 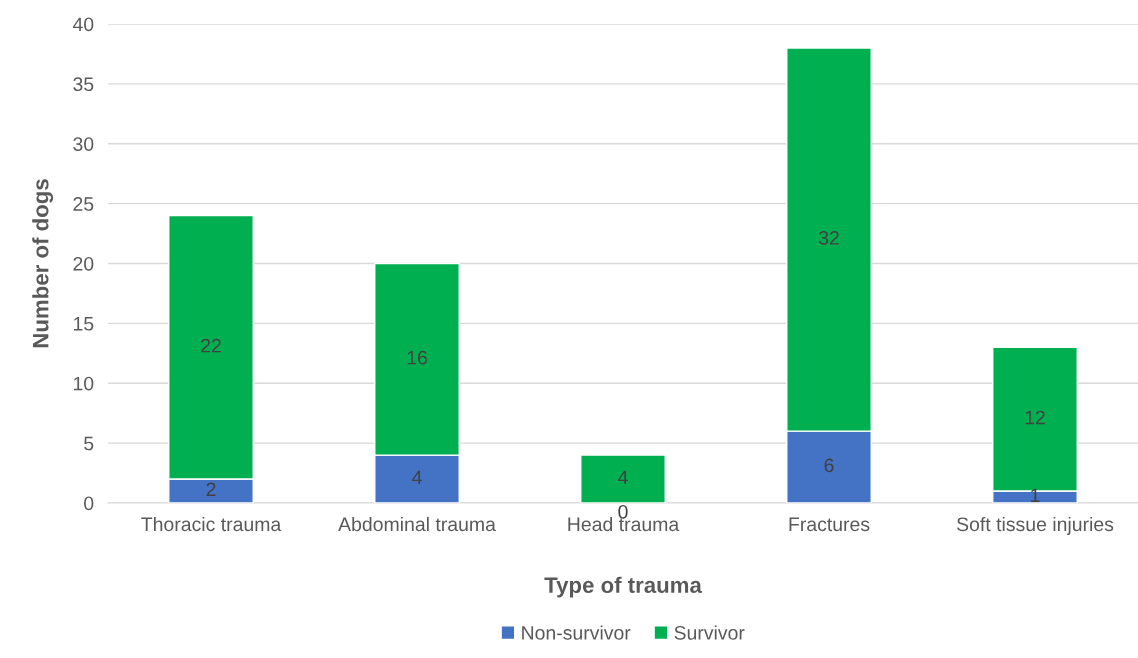 What do you see at coordinates (43, 263) in the screenshot?
I see `y-axis-title: Number of dogs` at bounding box center [43, 263].